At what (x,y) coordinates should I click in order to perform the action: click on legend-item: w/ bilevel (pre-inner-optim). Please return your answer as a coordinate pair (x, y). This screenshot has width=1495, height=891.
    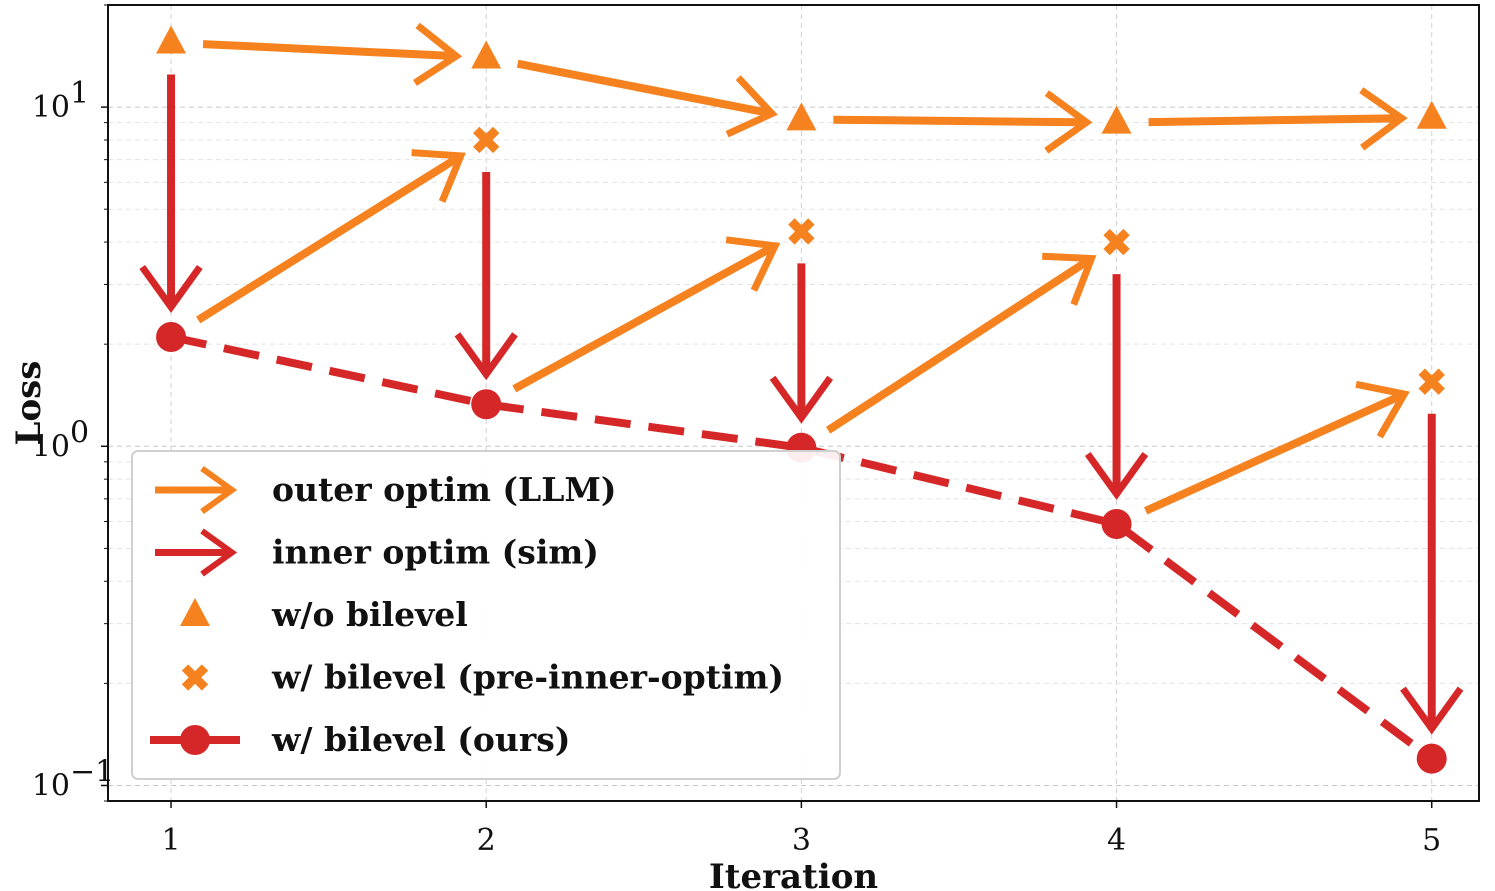
    Looking at the image, I should click on (482, 677).